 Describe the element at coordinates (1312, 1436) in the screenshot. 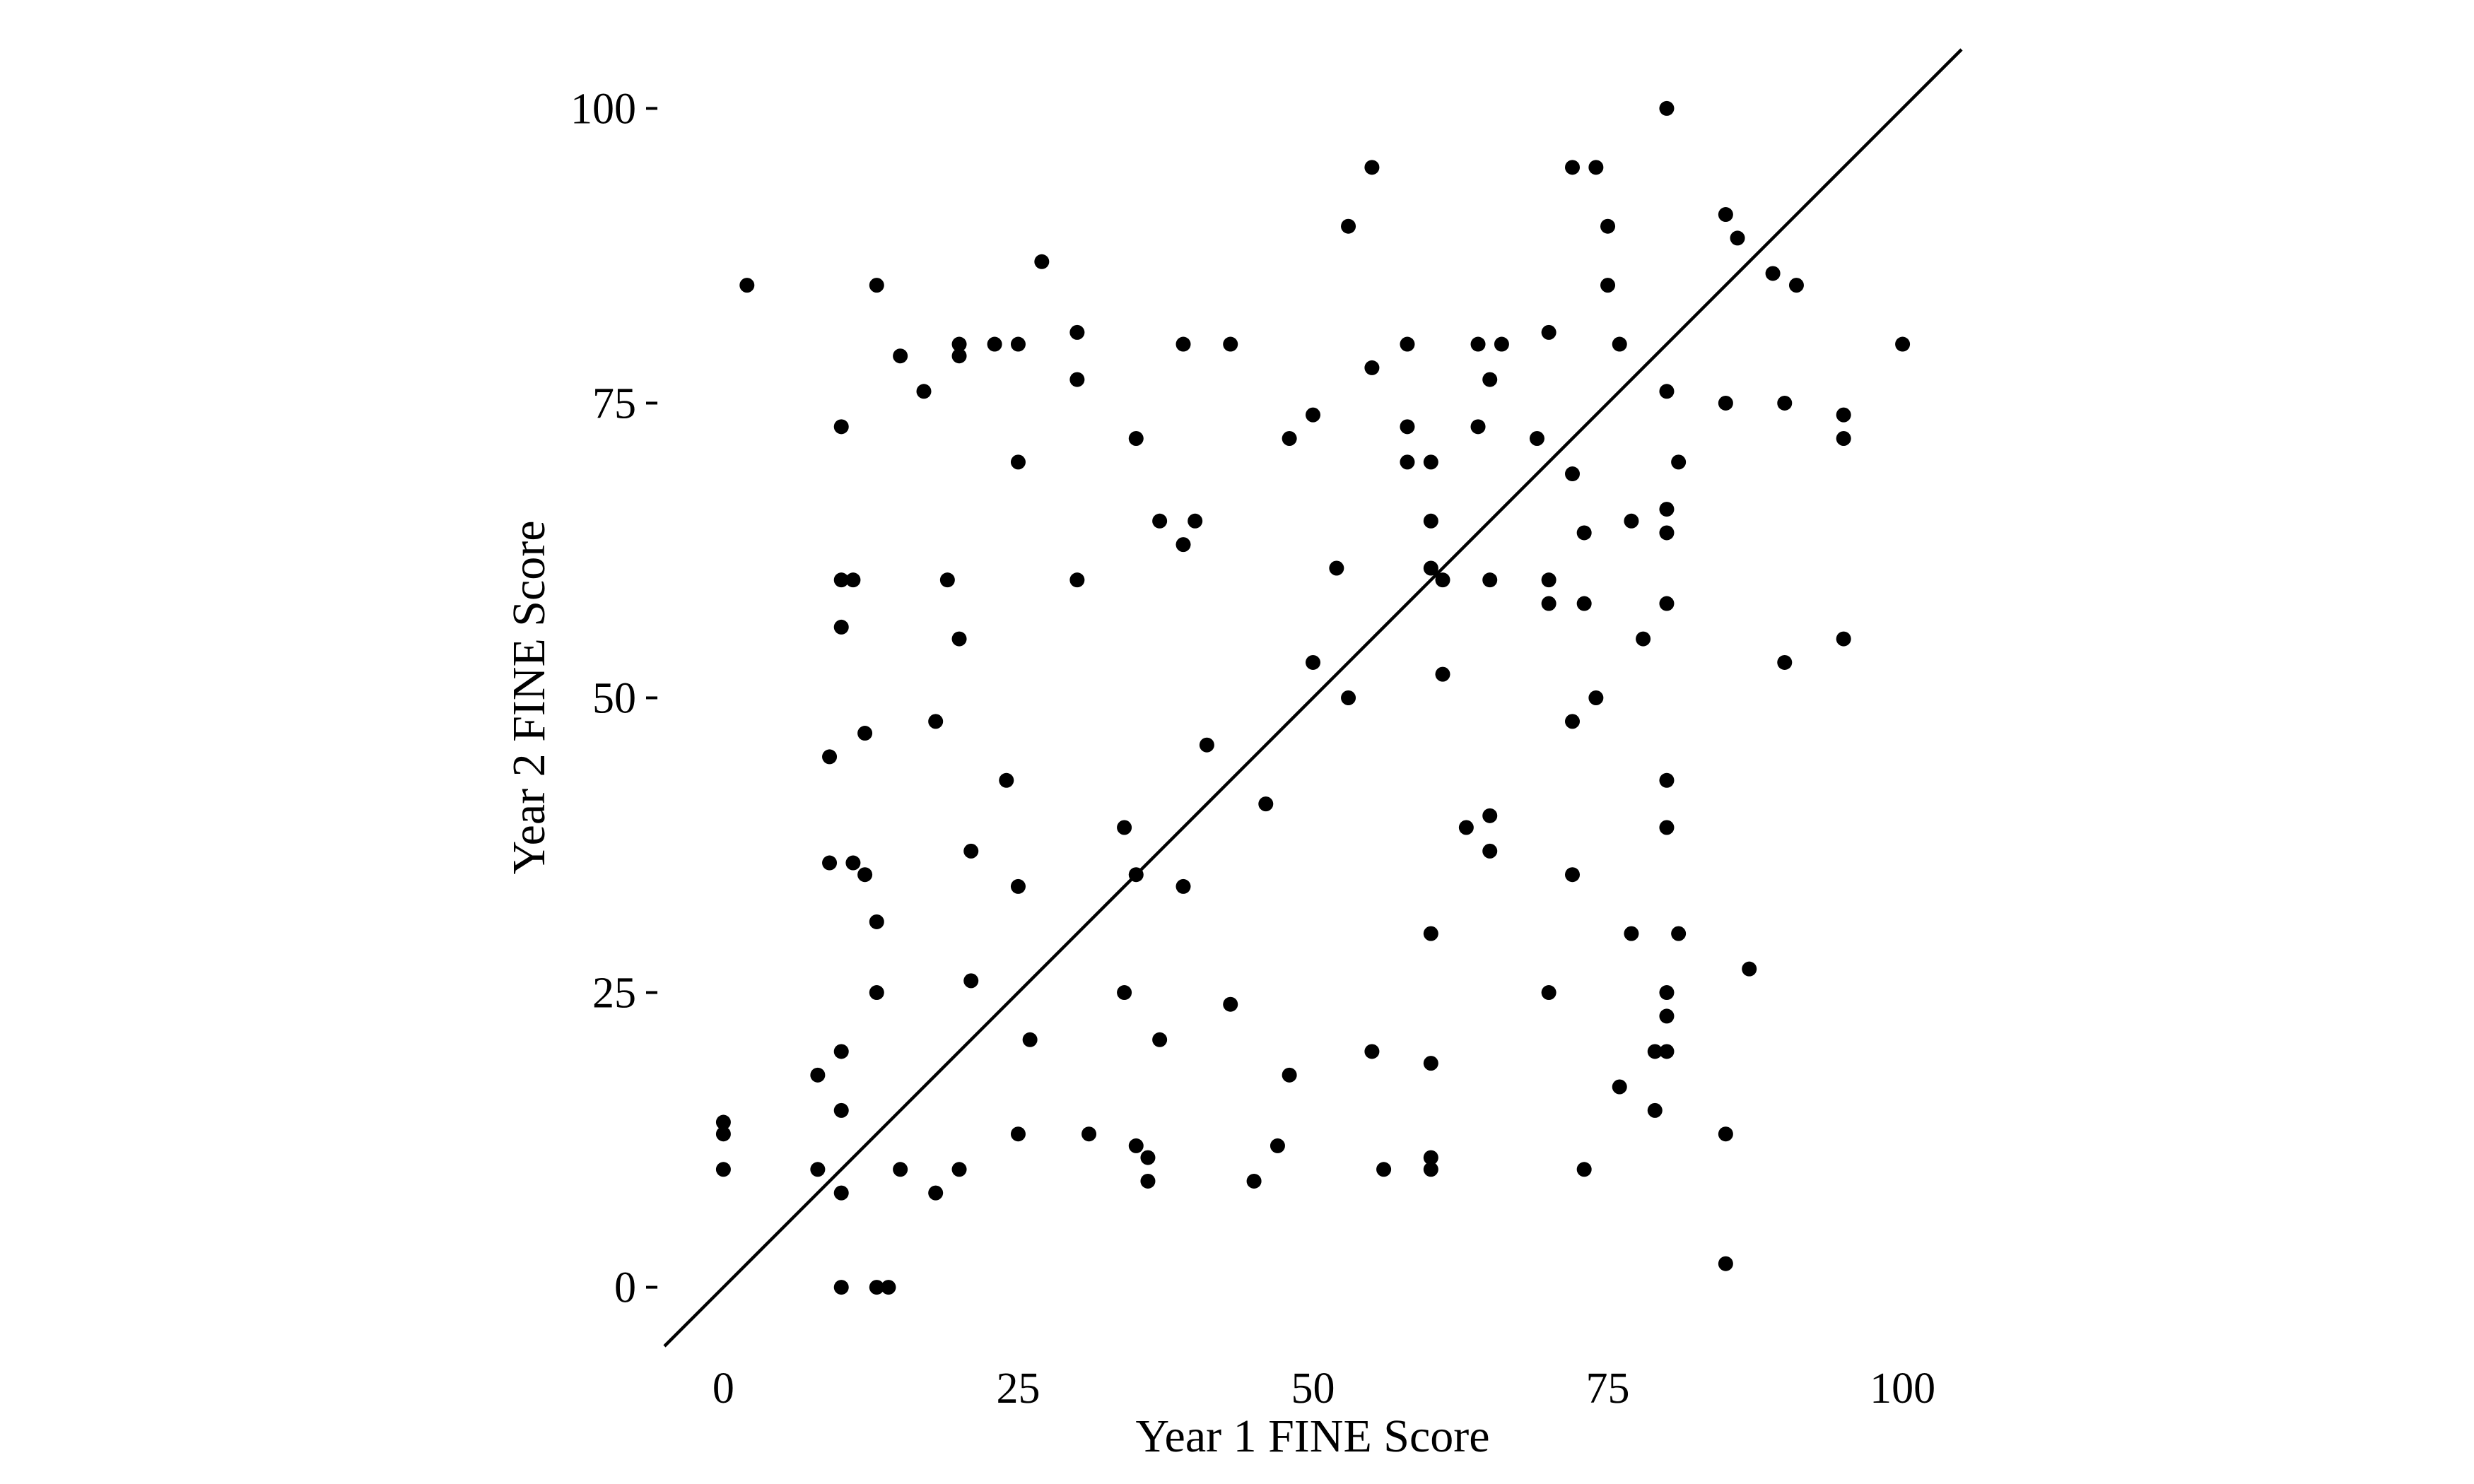

I see `x-axis-title: Year 1 FINE Score` at that location.